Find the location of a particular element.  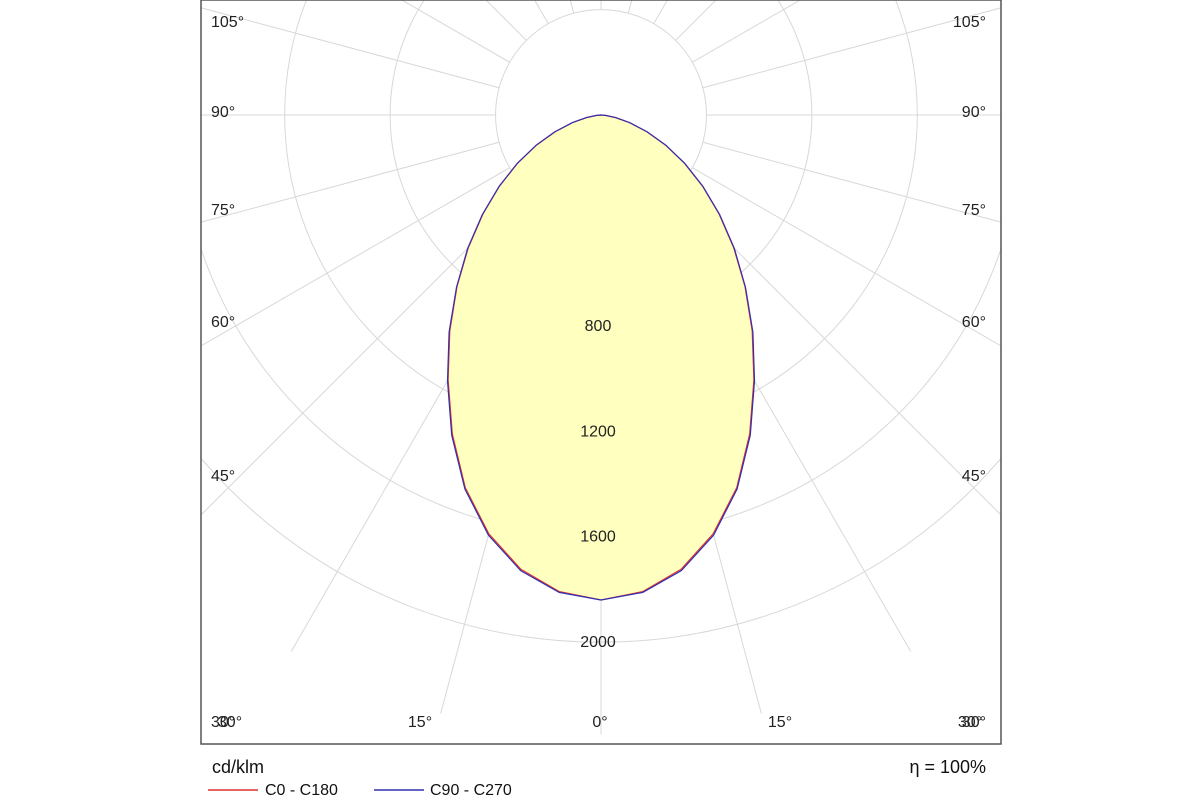

angle-label-right: 90° is located at coordinates (974, 112).